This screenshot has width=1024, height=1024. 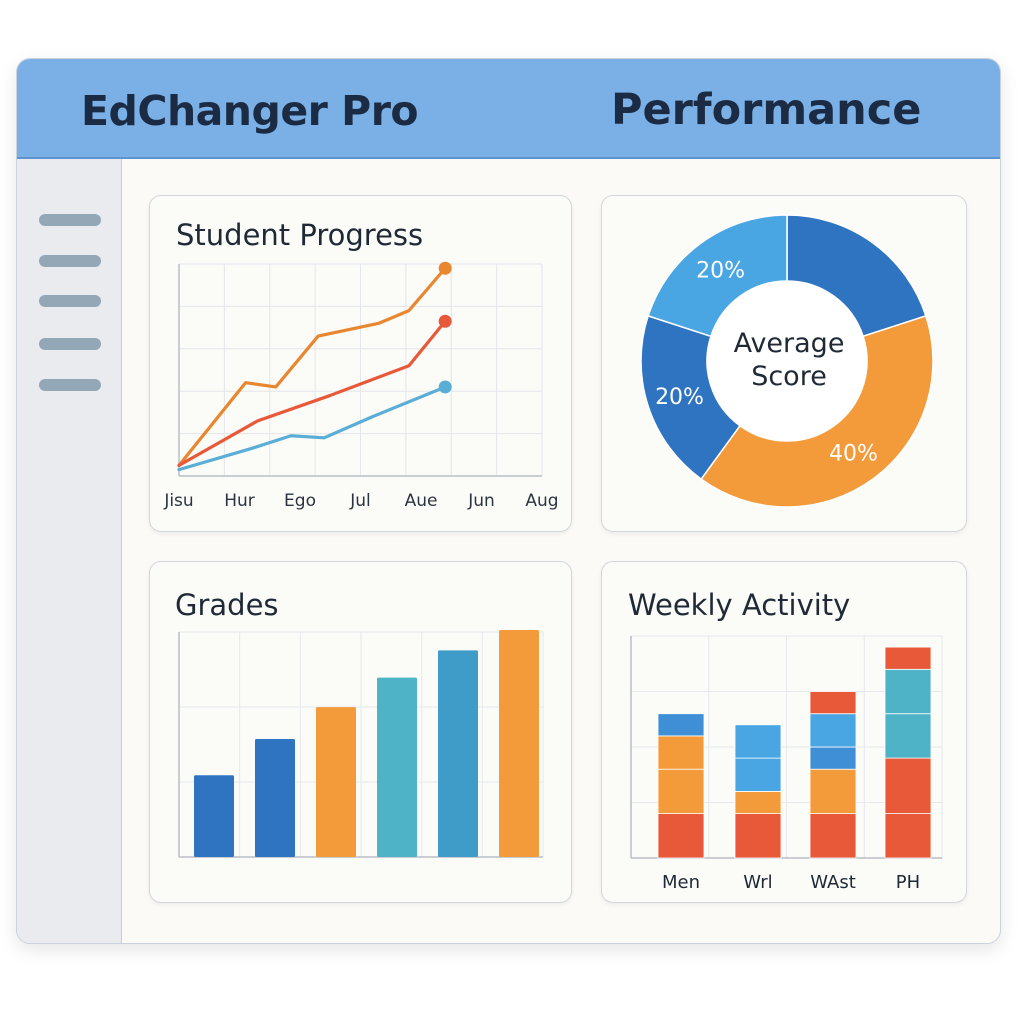 I want to click on donut-slice-label-4: 20%, so click(x=720, y=271).